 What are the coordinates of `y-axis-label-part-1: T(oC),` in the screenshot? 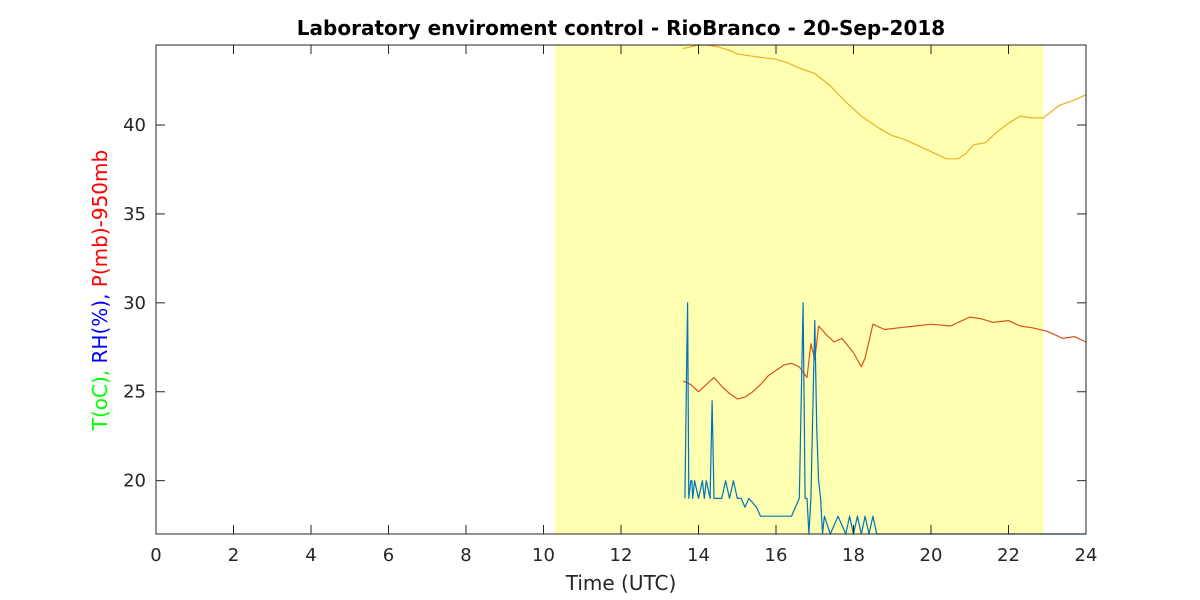 It's located at (100, 397).